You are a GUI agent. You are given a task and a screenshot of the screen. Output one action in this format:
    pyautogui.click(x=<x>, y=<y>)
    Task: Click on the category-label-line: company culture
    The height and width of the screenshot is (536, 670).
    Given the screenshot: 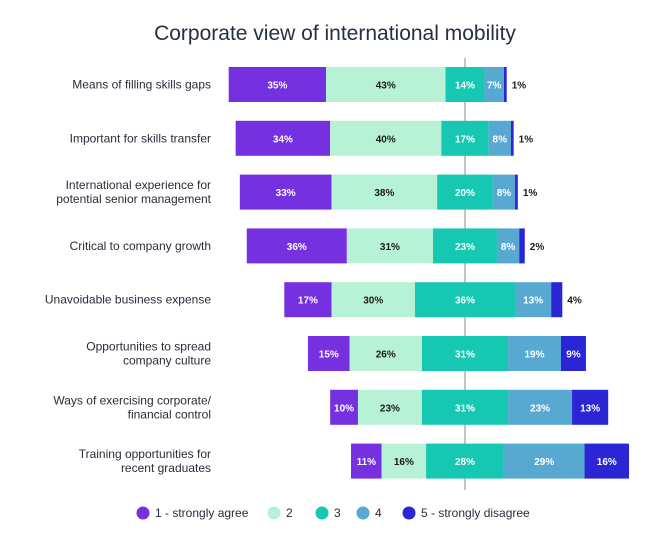 What is the action you would take?
    pyautogui.click(x=167, y=361)
    